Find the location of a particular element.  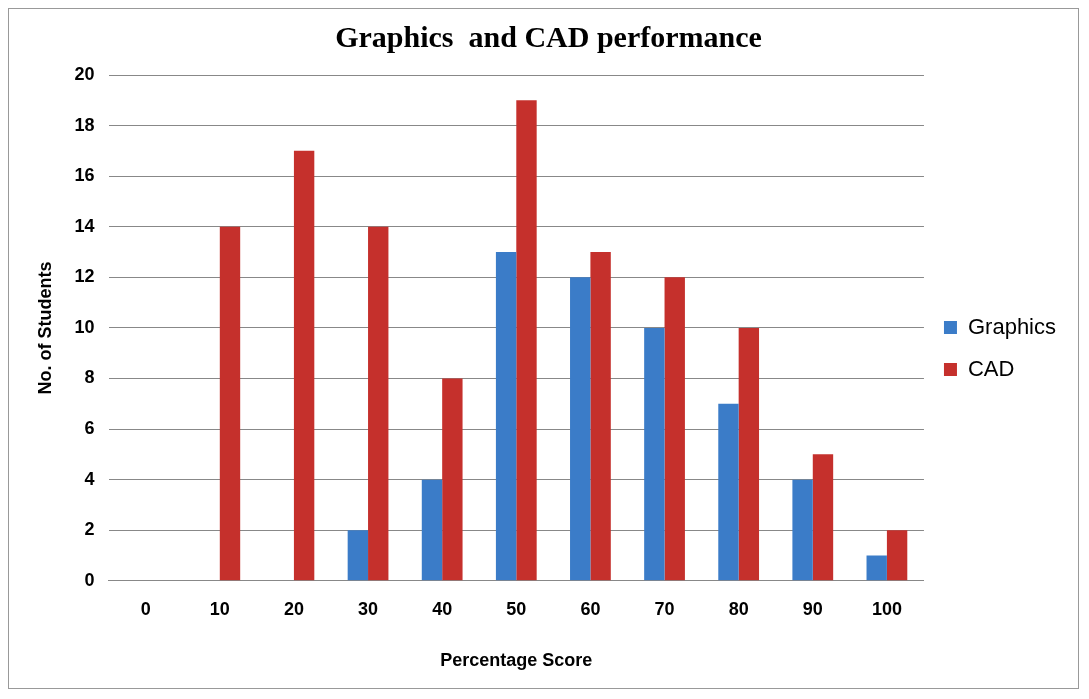

x-tick-label: 80 is located at coordinates (738, 608).